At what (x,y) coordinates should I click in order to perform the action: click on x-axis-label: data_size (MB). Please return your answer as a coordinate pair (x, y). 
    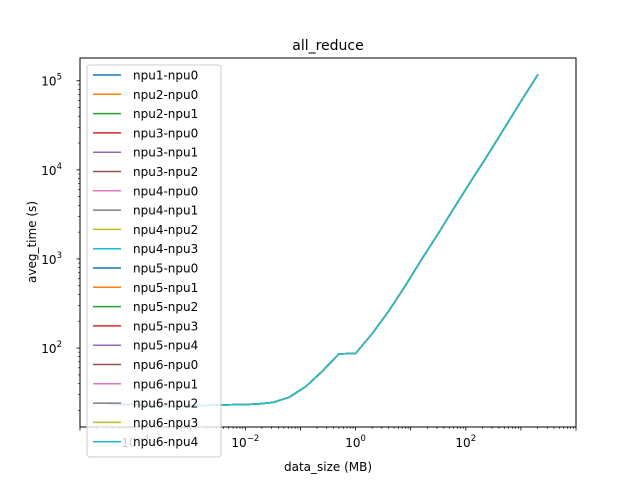
    Looking at the image, I should click on (328, 467).